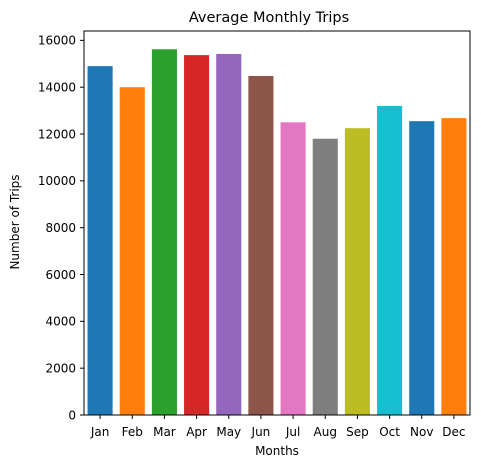  What do you see at coordinates (57, 134) in the screenshot?
I see `y-tick-label-12000: 12000` at bounding box center [57, 134].